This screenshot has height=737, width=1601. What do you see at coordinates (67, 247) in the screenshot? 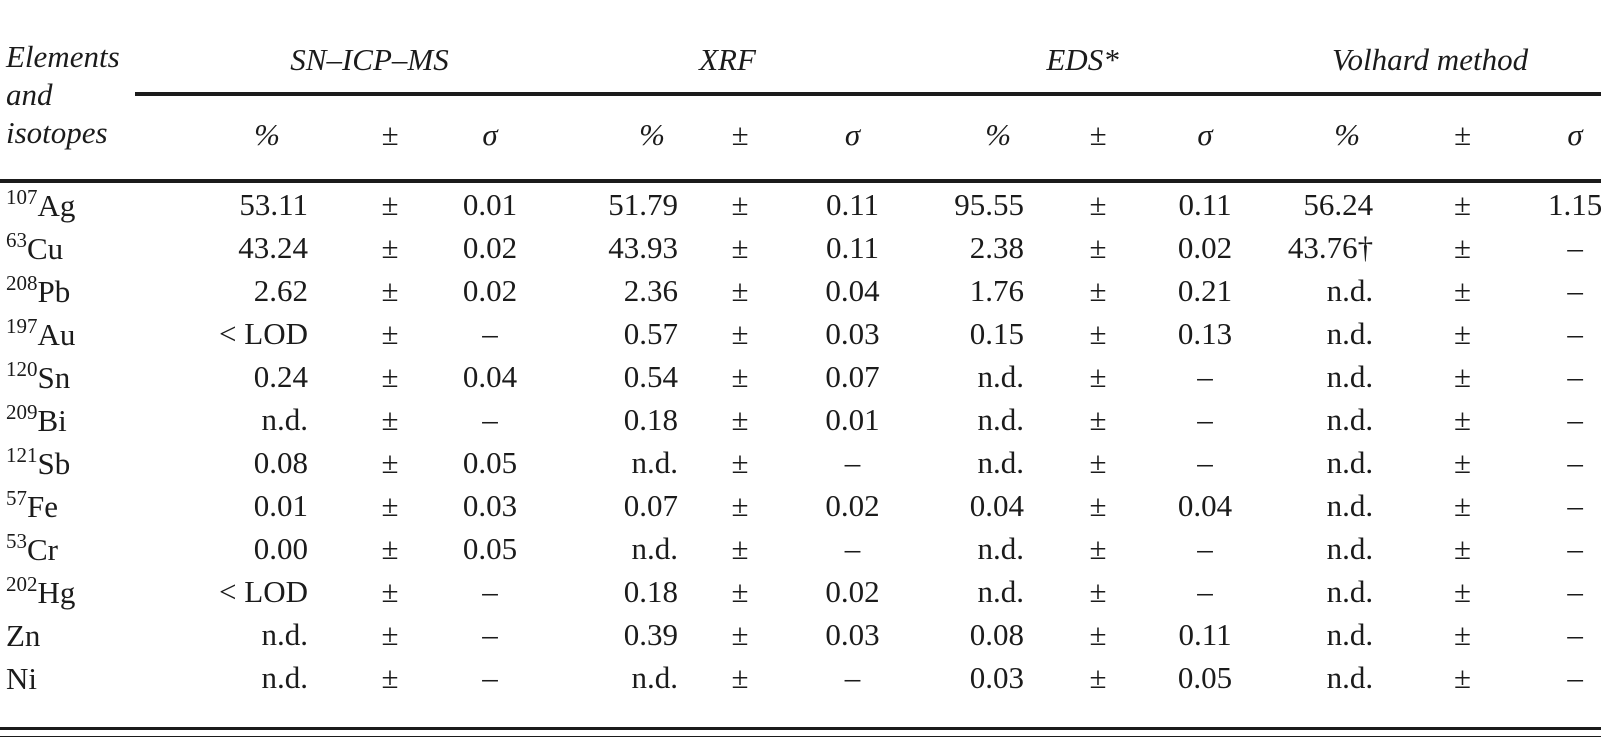
I see `element-cell: 63Cu` at bounding box center [67, 247].